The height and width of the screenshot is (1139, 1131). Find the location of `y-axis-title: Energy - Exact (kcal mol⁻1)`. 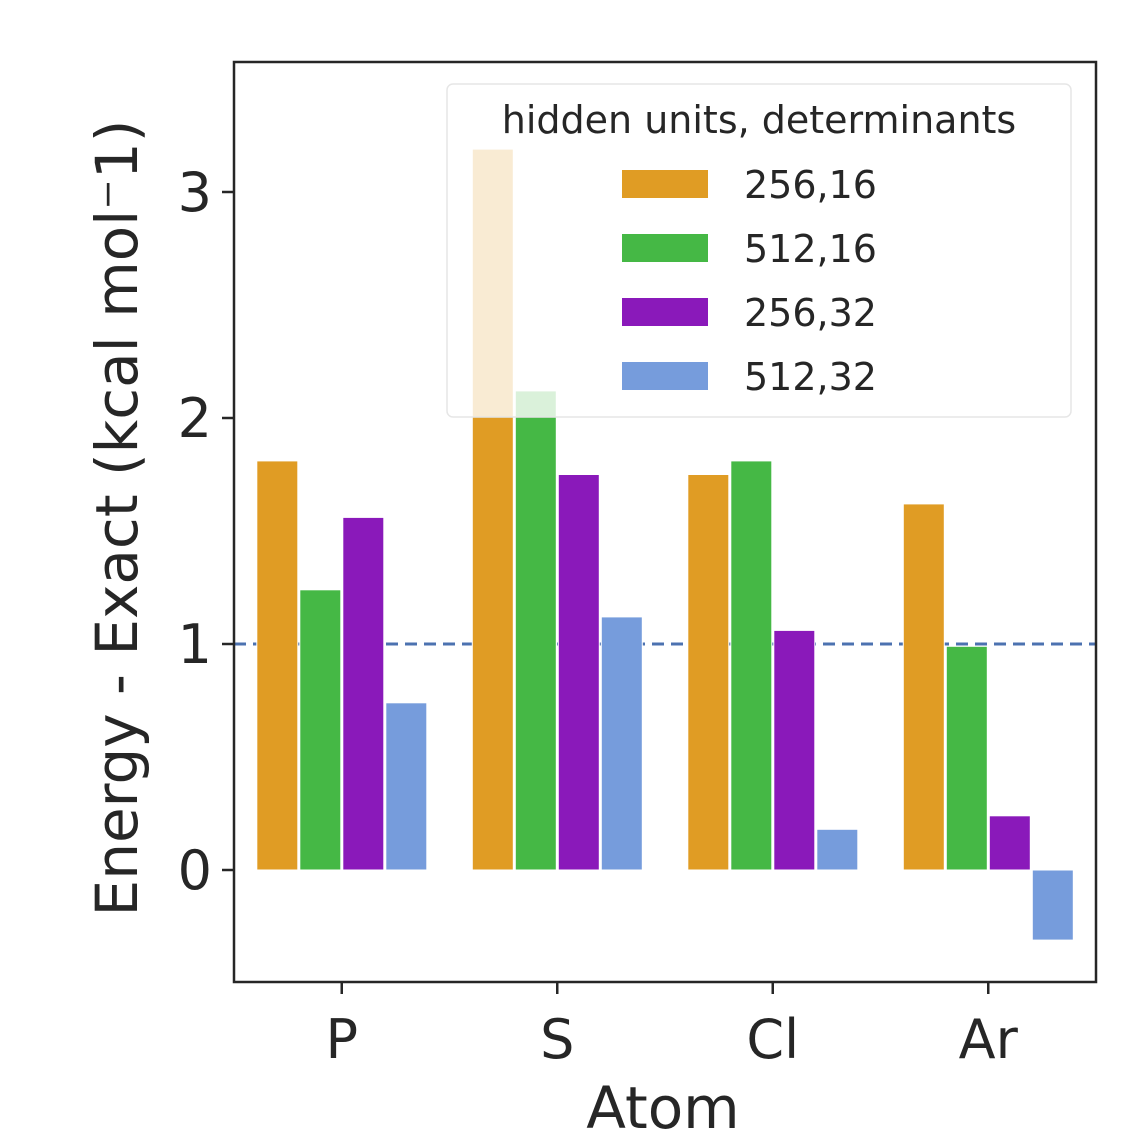

y-axis-title: Energy - Exact (kcal mol⁻1) is located at coordinates (117, 518).